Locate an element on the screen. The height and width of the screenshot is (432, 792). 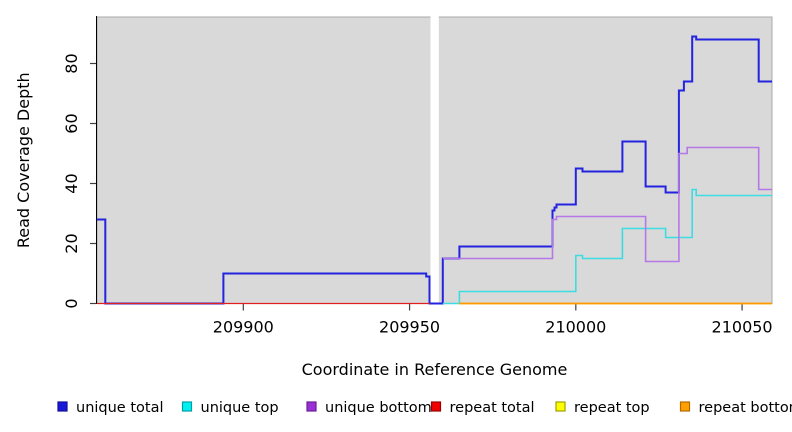
legend-label-repeat-bottom: repeat bottom is located at coordinates (745, 408).